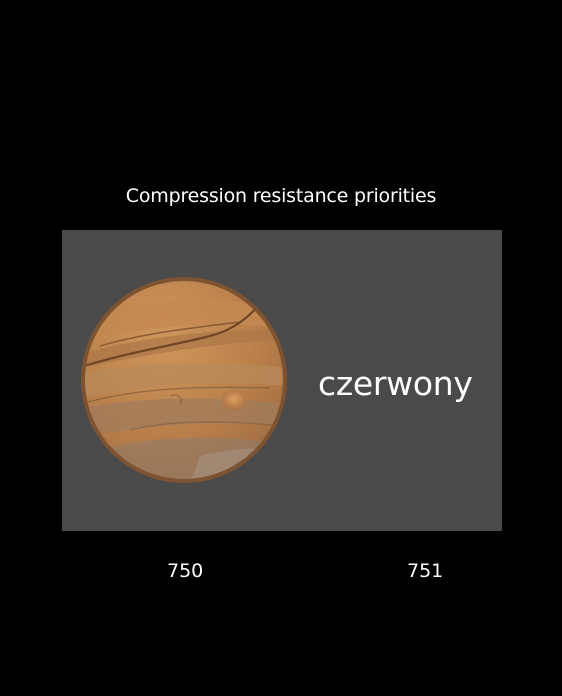 This screenshot has width=562, height=696. Describe the element at coordinates (281, 196) in the screenshot. I see `screen-title: Compression resistance priorities` at that location.